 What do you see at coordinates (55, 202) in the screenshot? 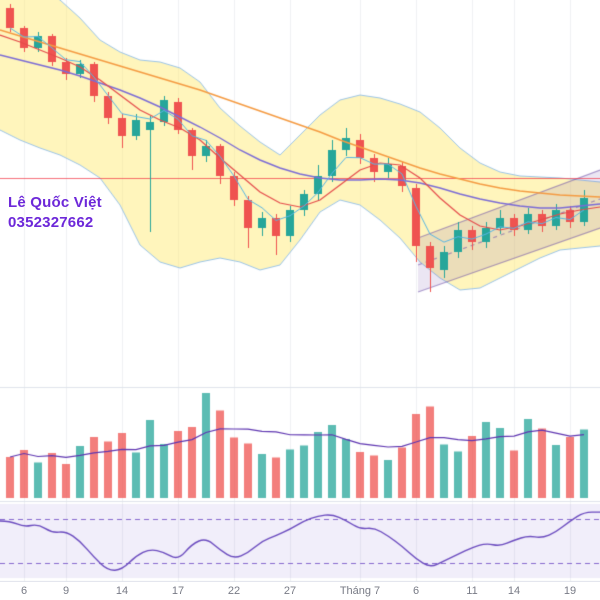
I see `watermark-name: Lê Quốc Việt` at bounding box center [55, 202].